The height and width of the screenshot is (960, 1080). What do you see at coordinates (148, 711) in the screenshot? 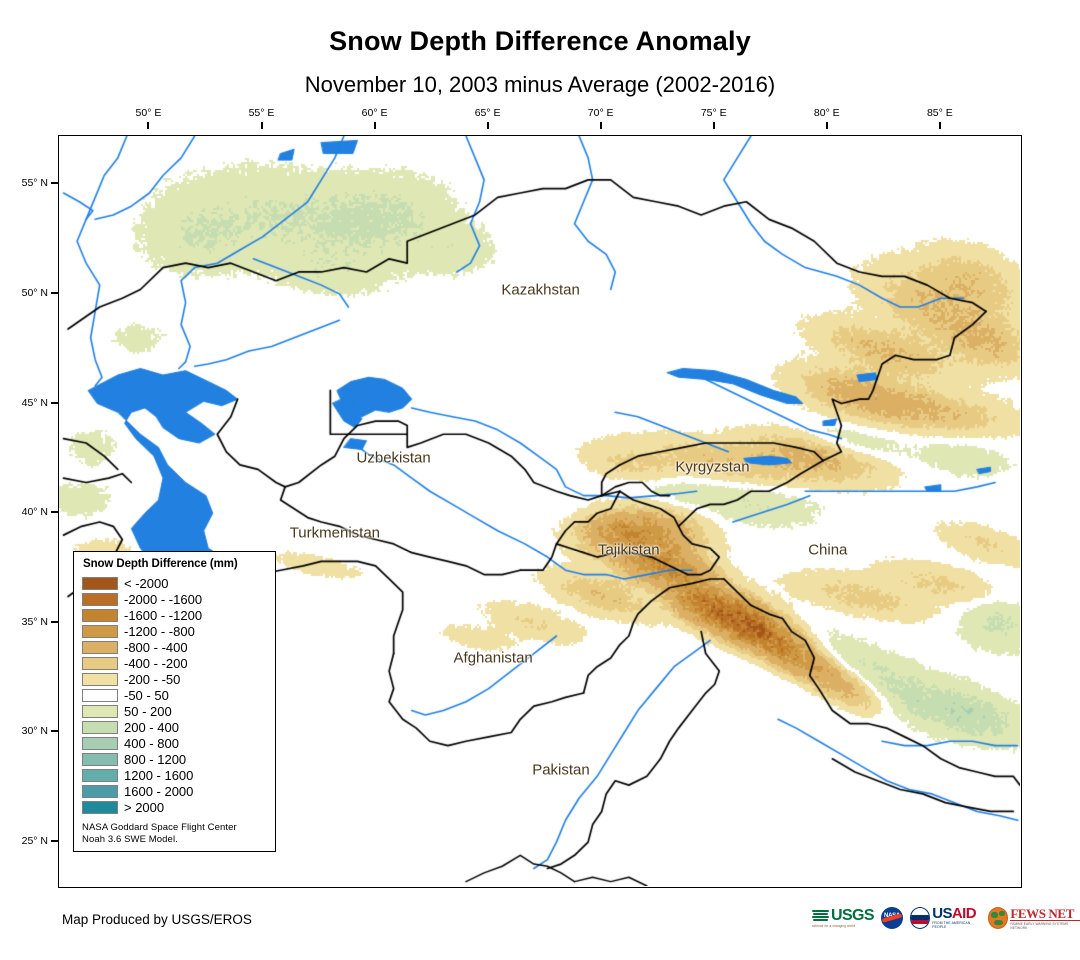
I see `legend-label: 50 - 200` at bounding box center [148, 711].